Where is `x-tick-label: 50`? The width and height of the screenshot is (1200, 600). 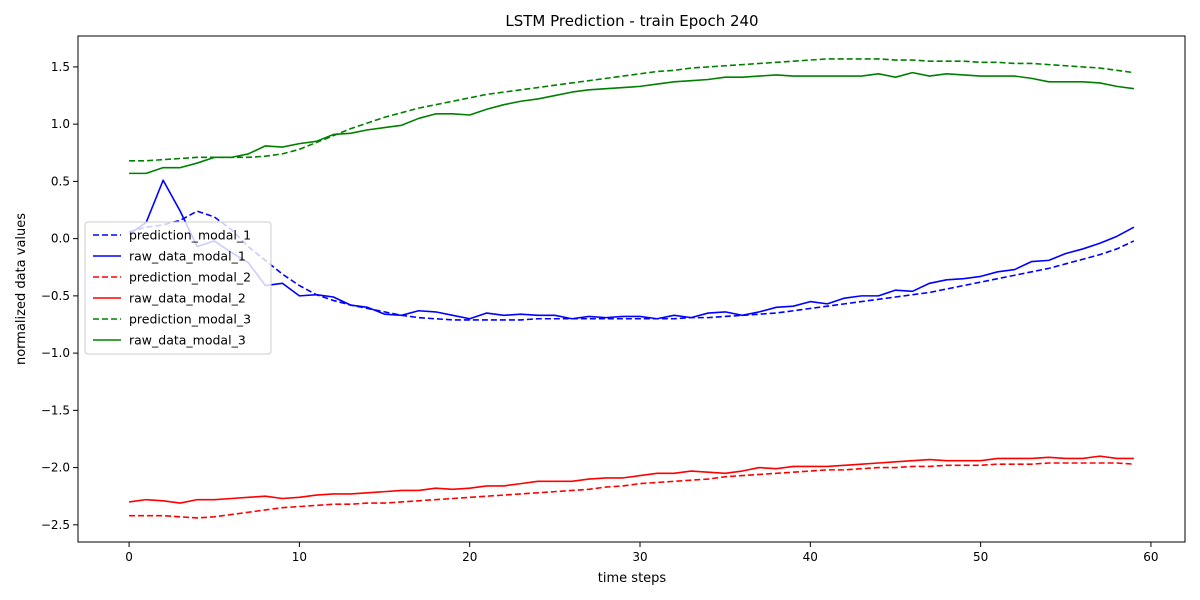
x-tick-label: 50 is located at coordinates (980, 557).